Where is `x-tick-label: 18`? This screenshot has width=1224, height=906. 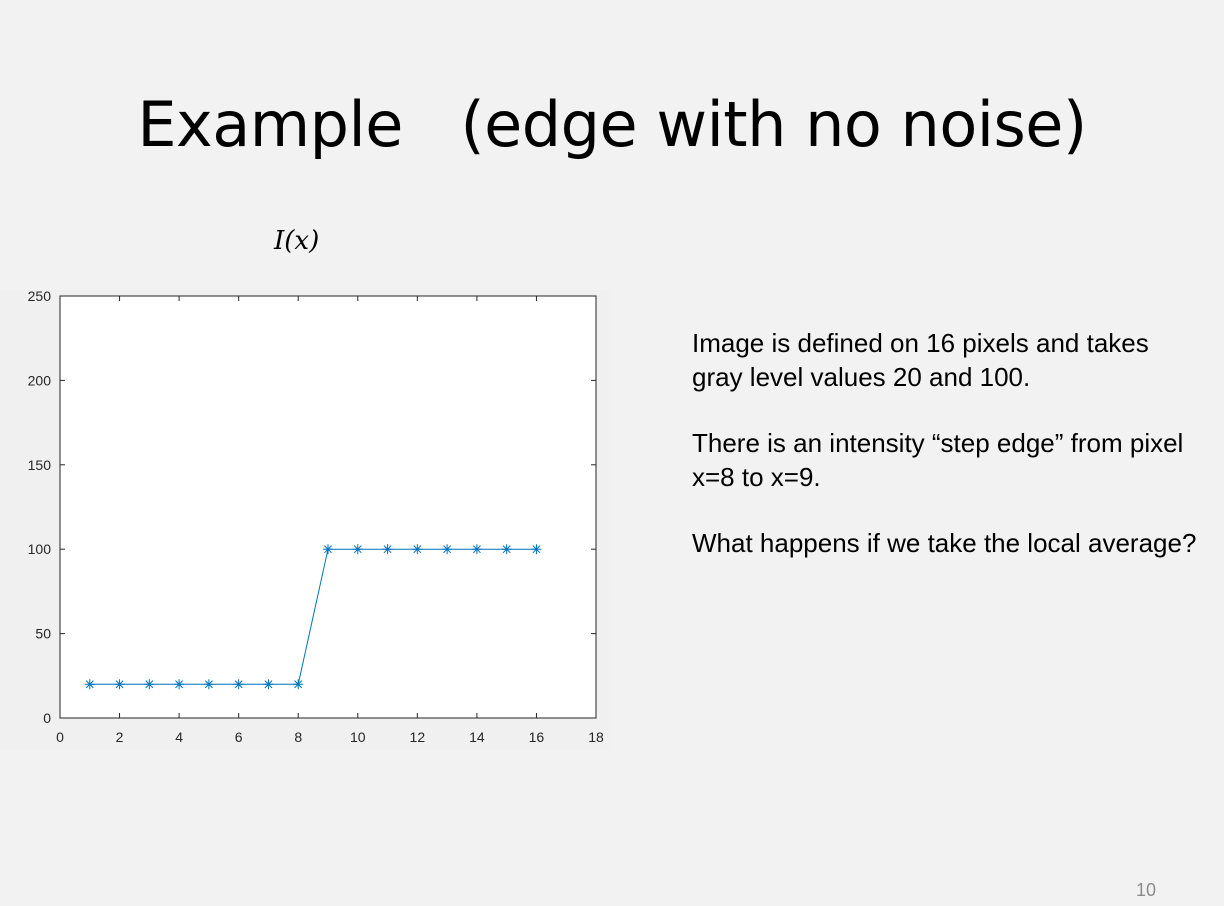
x-tick-label: 18 is located at coordinates (596, 737).